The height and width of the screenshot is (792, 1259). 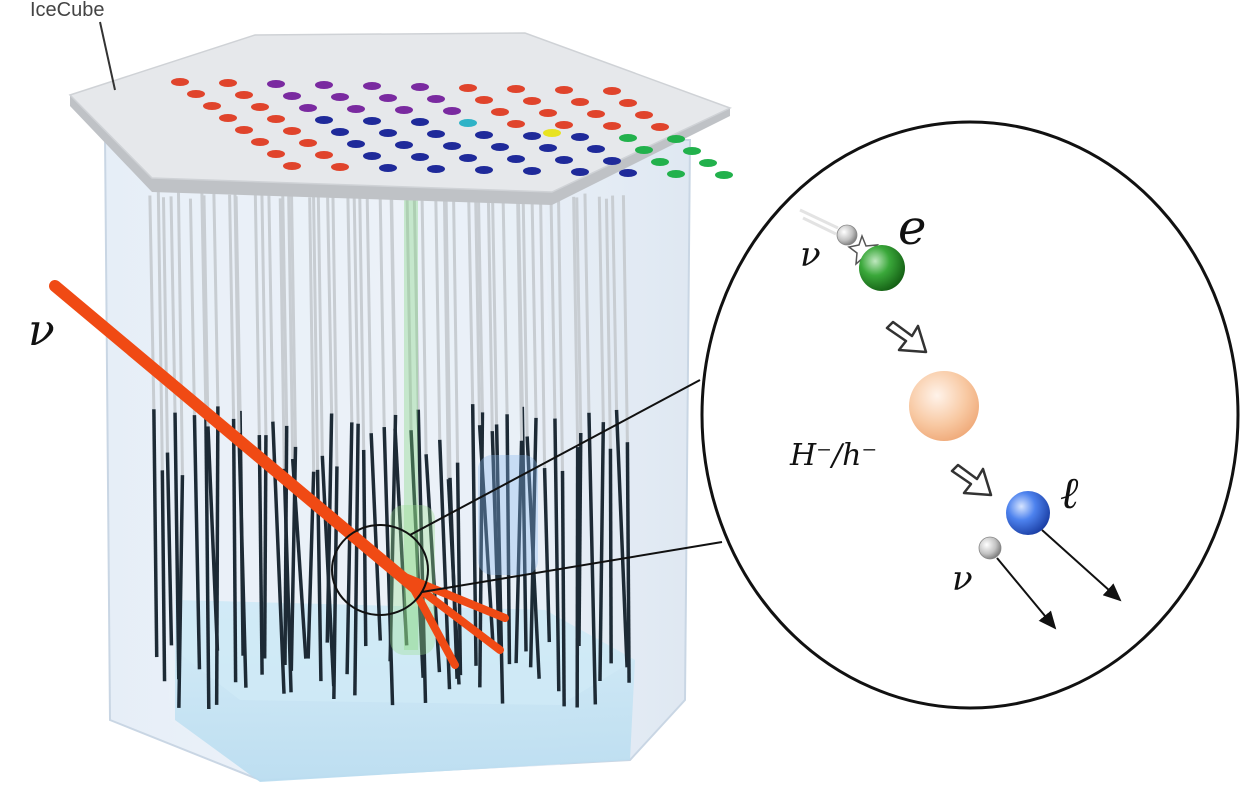 What do you see at coordinates (508, 515) in the screenshot?
I see `event-glow-blue` at bounding box center [508, 515].